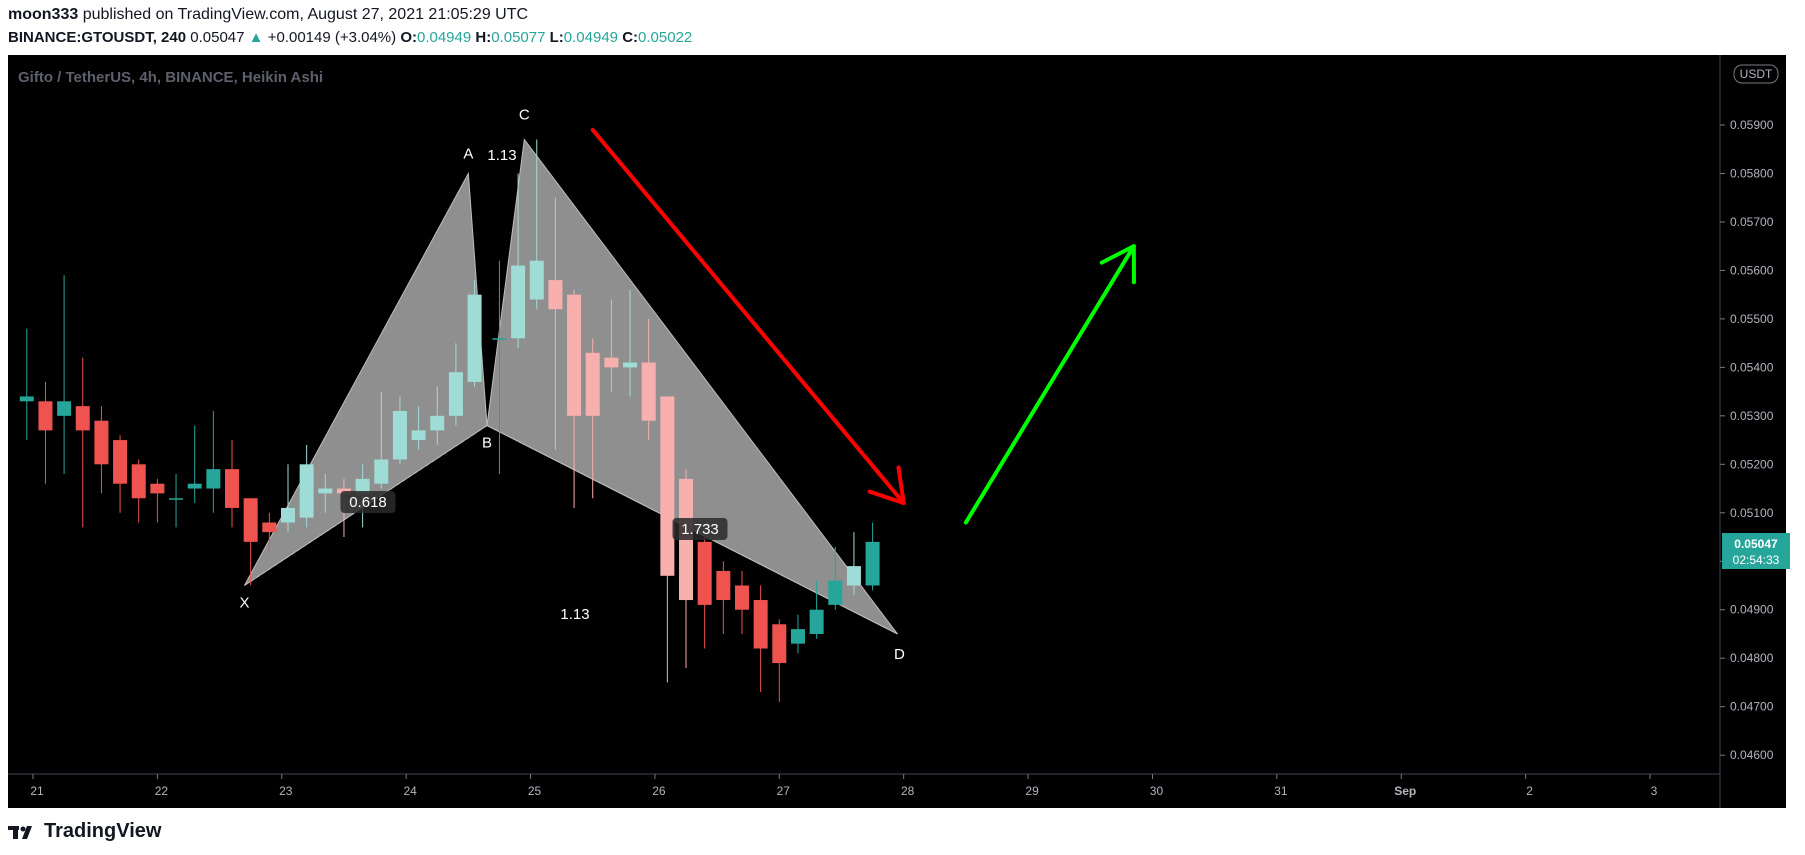 This screenshot has width=1805, height=855. Describe the element at coordinates (1032, 791) in the screenshot. I see `x-tick-label: 29` at that location.